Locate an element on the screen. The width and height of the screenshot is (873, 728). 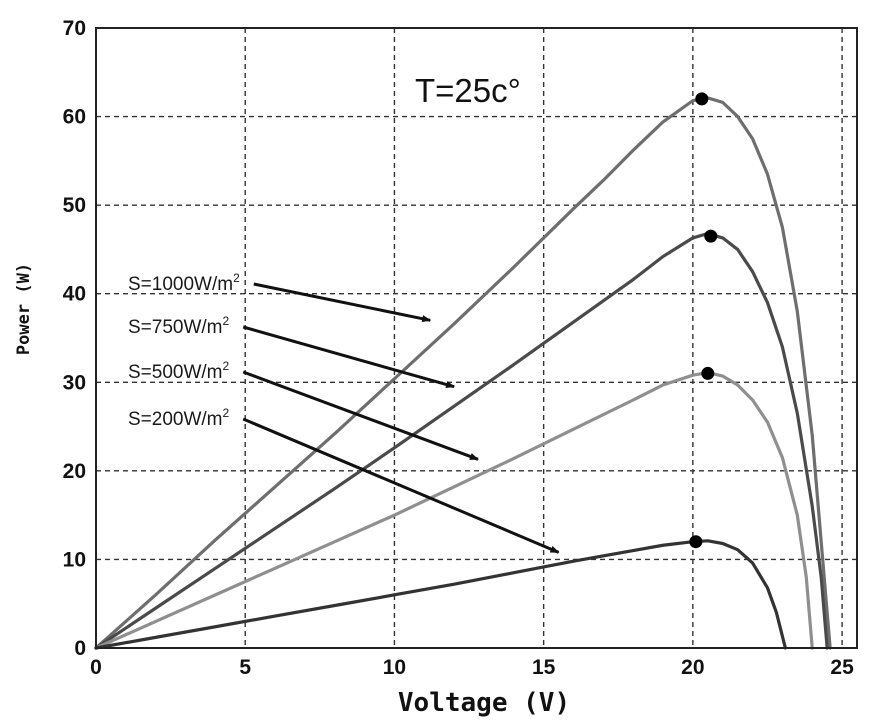
y-tick-label: 0 is located at coordinates (80, 648).